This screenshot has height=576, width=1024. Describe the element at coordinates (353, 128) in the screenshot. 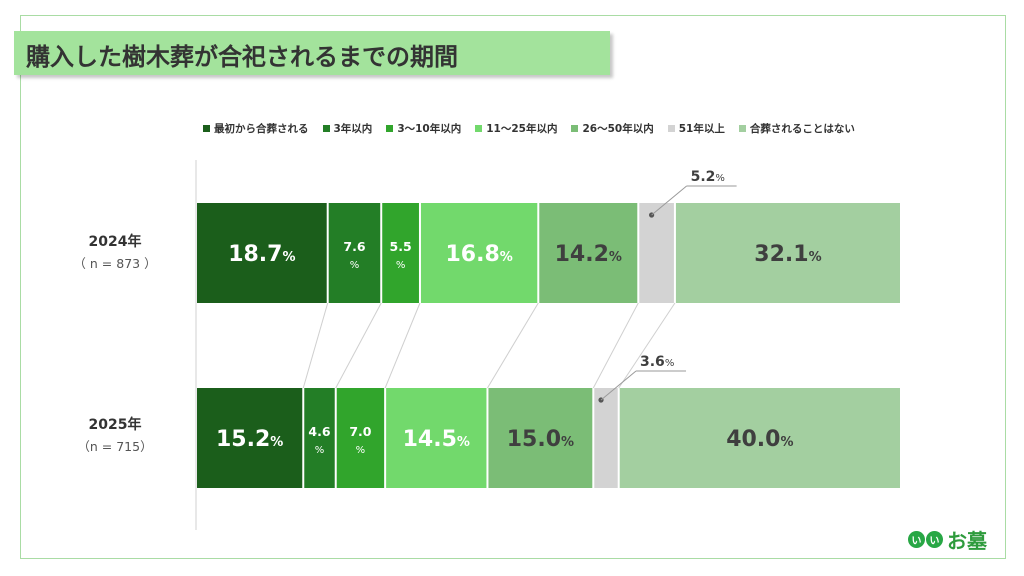

I see `legend-label: 3年以内` at that location.